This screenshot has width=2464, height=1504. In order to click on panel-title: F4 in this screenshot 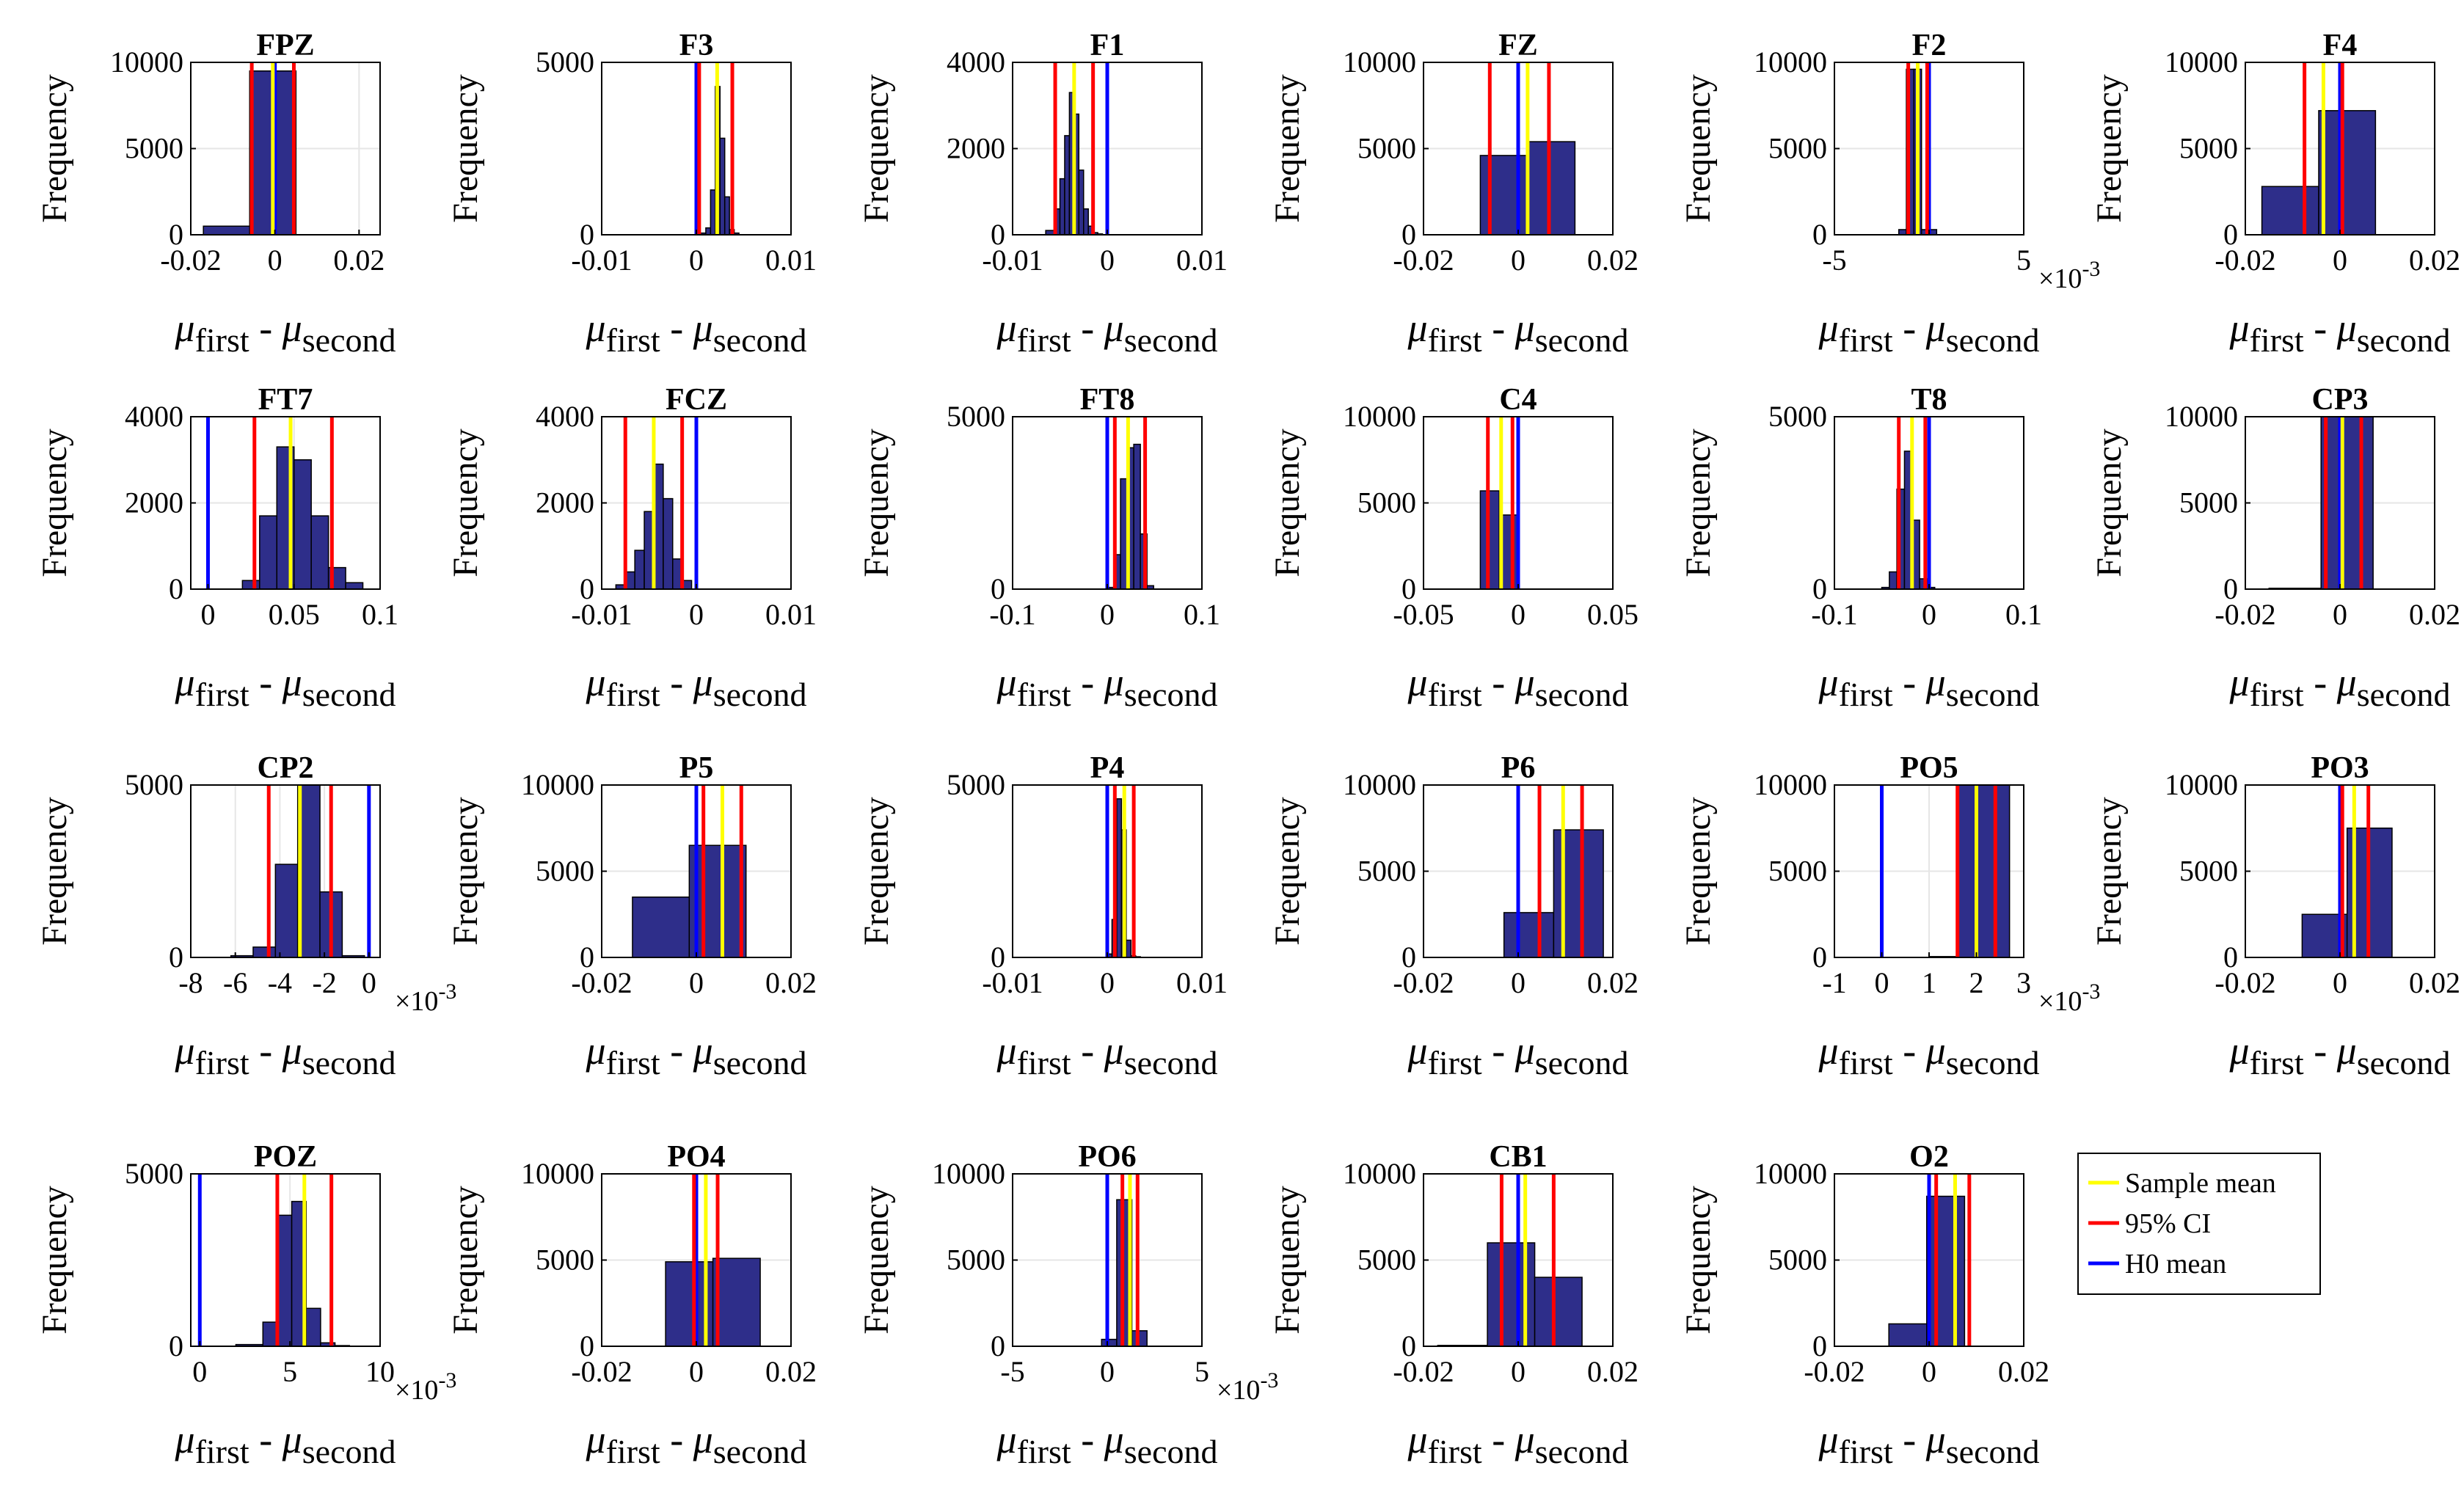, I will do `click(2340, 45)`.